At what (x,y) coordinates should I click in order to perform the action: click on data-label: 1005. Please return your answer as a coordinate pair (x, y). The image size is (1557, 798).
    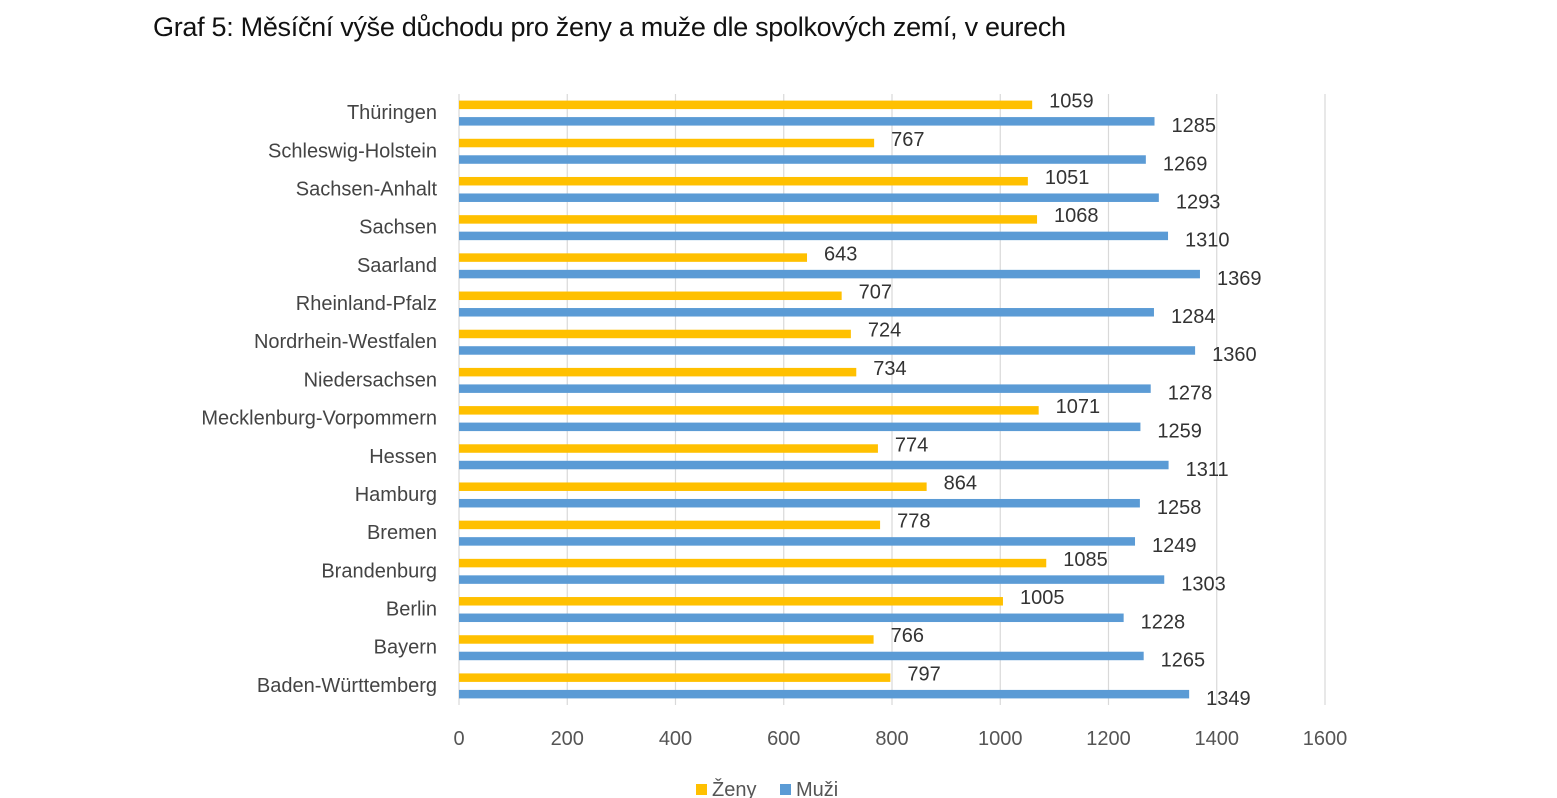
    Looking at the image, I should click on (1042, 598).